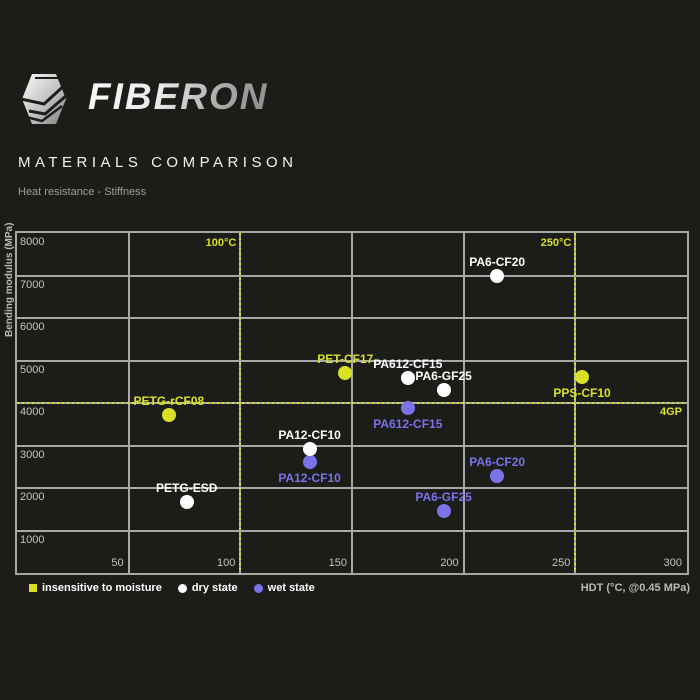 This screenshot has height=700, width=700. What do you see at coordinates (443, 497) in the screenshot?
I see `point-label-PA6-GF25-wet: PA6-GF25` at bounding box center [443, 497].